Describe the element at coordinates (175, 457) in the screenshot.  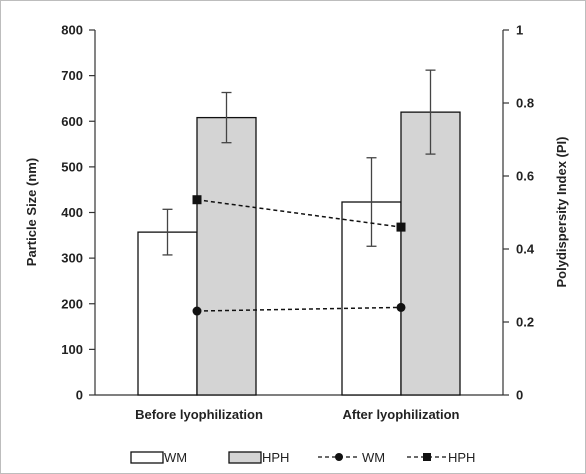
I see `legend-label-wm-bar: WM` at that location.